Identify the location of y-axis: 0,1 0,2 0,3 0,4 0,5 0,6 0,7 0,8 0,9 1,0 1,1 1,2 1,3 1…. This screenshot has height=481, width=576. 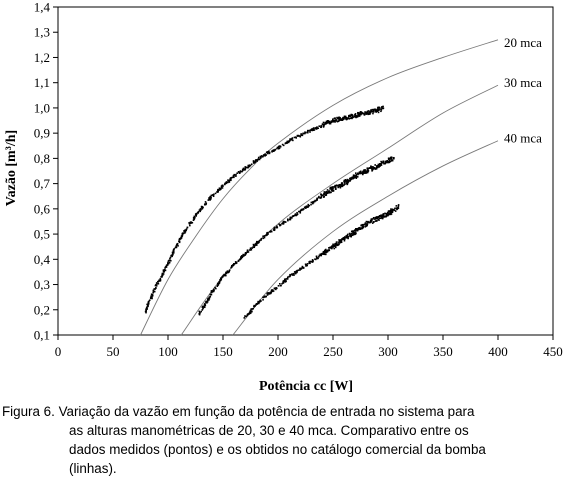
(46, 171).